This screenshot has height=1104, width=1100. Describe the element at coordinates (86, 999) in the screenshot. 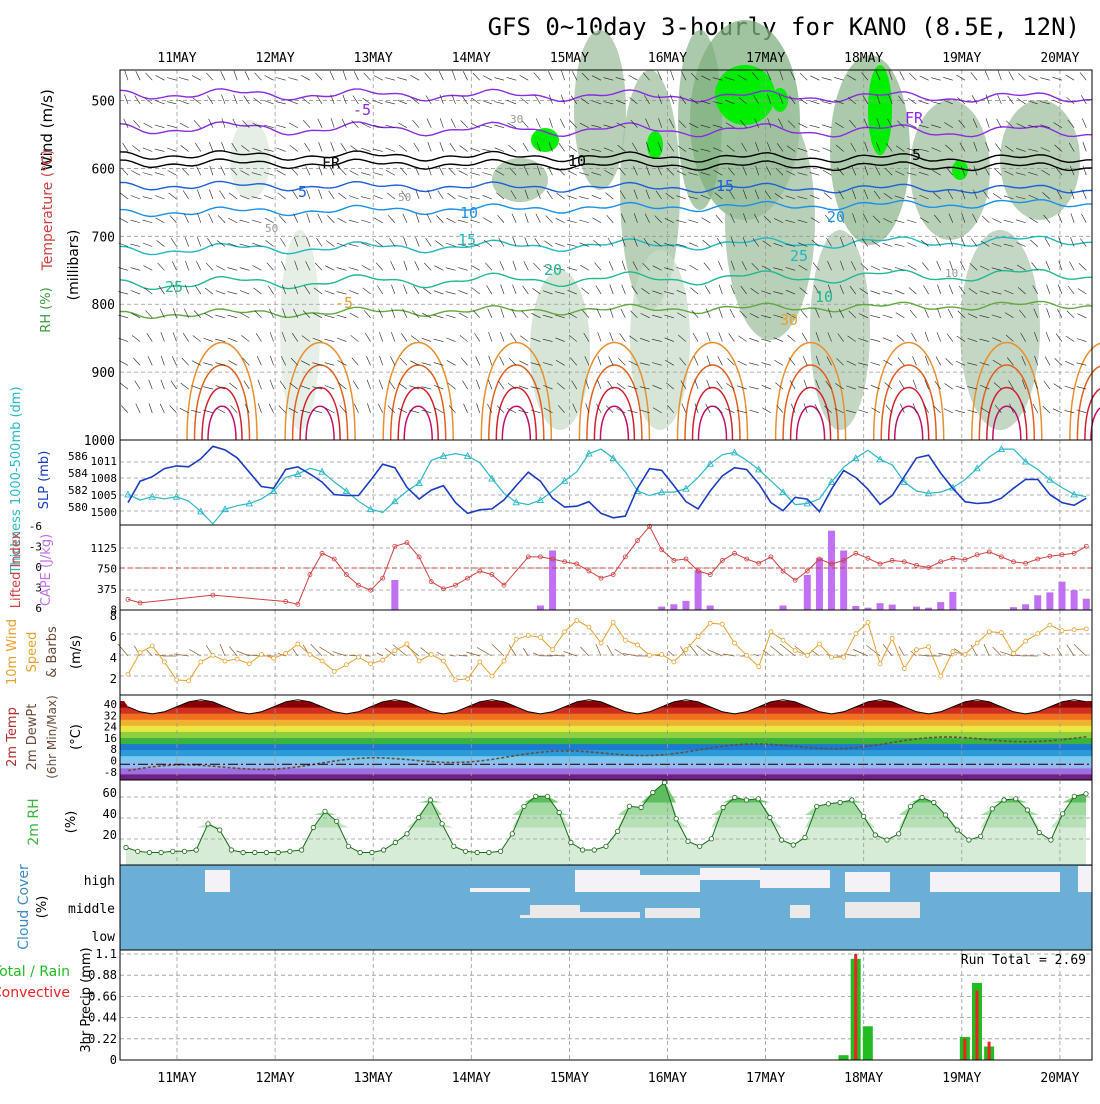

I see `panel-label: 3hr Precip (mm)` at that location.